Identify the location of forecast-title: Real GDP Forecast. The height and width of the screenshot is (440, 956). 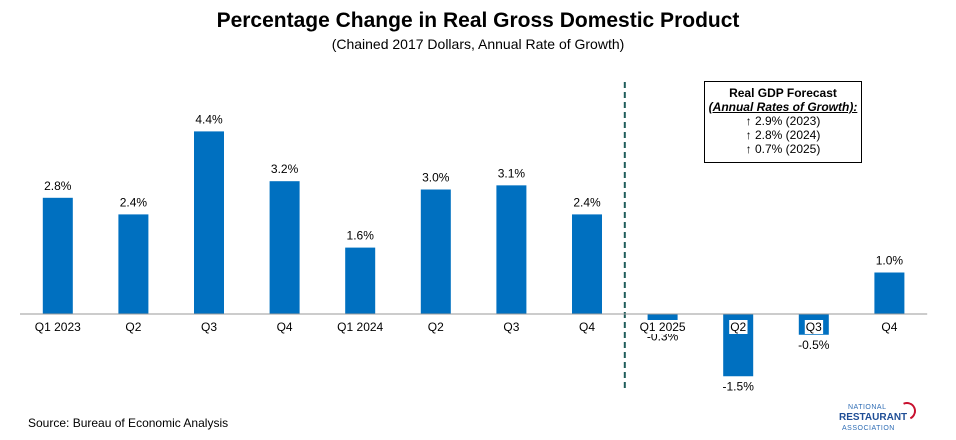
(783, 93).